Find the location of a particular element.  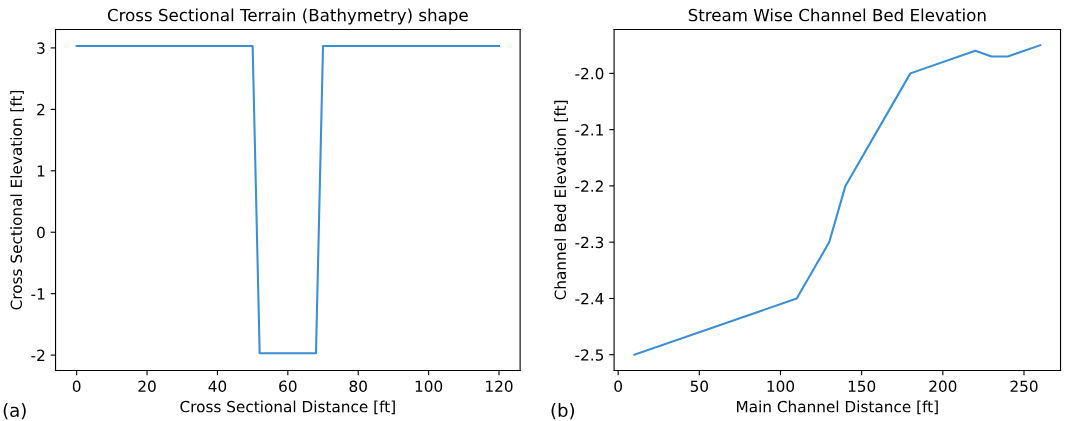

x-tick-label: 150 is located at coordinates (862, 386).